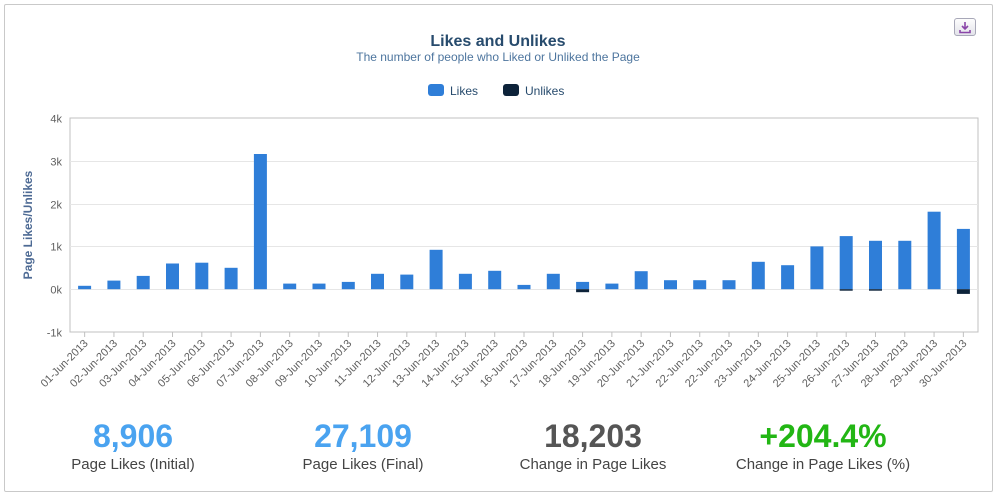 Image resolution: width=999 pixels, height=498 pixels. What do you see at coordinates (55, 334) in the screenshot?
I see `y-tick-label: -1k` at bounding box center [55, 334].